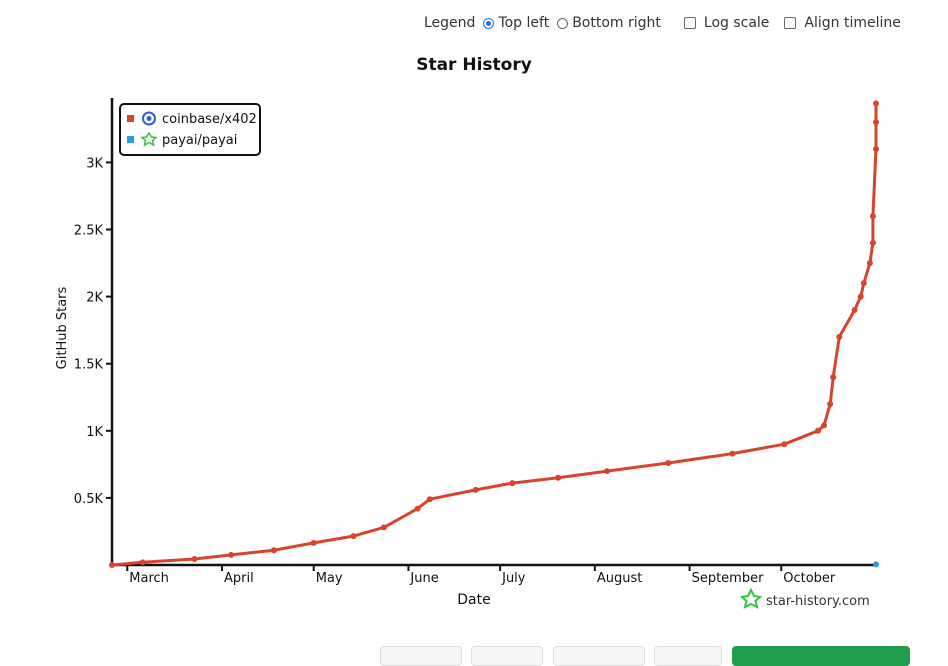 The height and width of the screenshot is (666, 948). I want to click on watermark: star-history.com, so click(804, 598).